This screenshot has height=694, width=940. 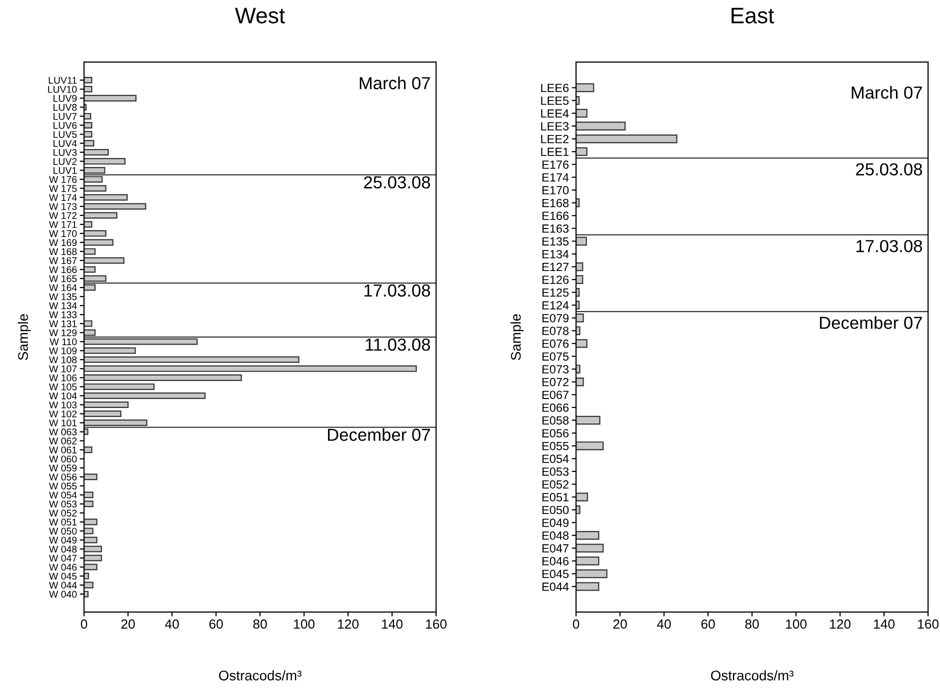 I want to click on y-tick-label: E127, so click(x=555, y=267).